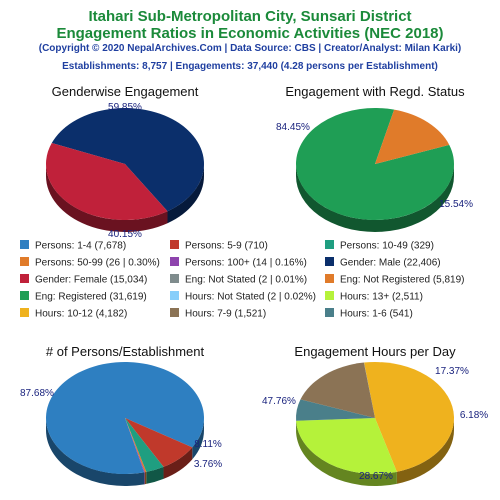  I want to click on legend-item-13: Hours: 10-12 (4,182), so click(81, 314).